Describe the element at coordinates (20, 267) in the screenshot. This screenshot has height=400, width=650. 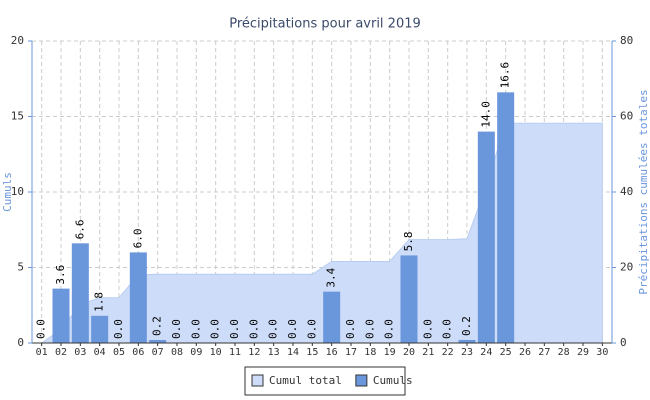
I see `y-tick-label: 5` at that location.